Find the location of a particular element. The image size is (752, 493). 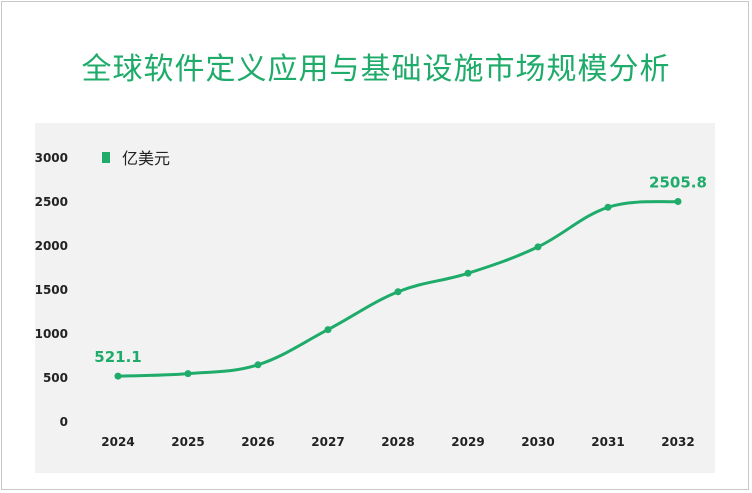

x-tick-label: 2027 is located at coordinates (327, 442).